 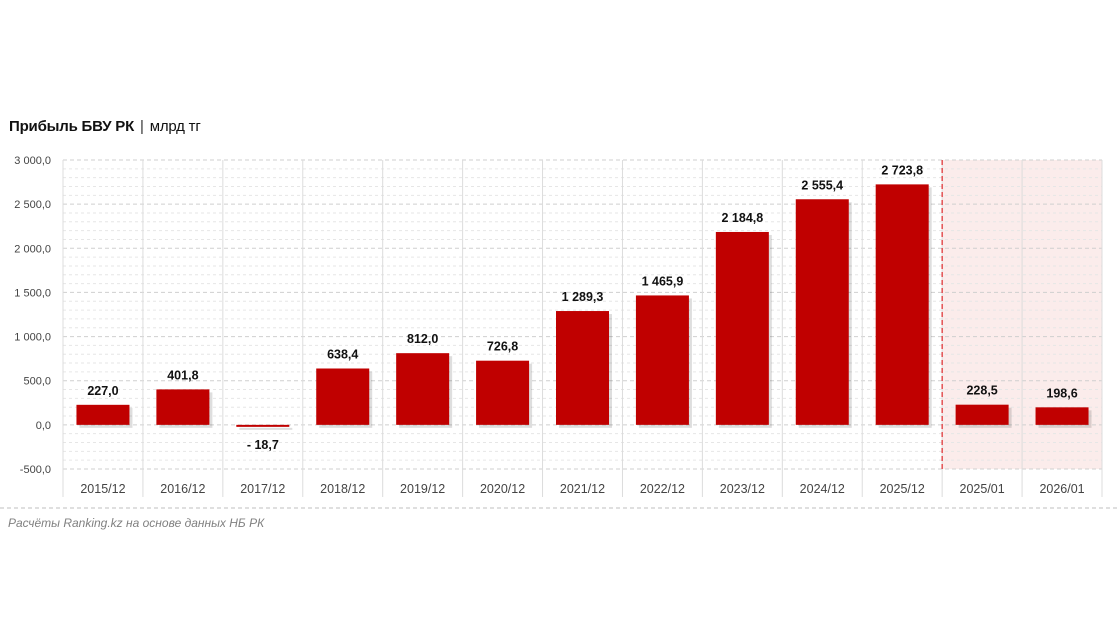 I want to click on y-tick-label: 1 500,0, so click(x=32, y=293).